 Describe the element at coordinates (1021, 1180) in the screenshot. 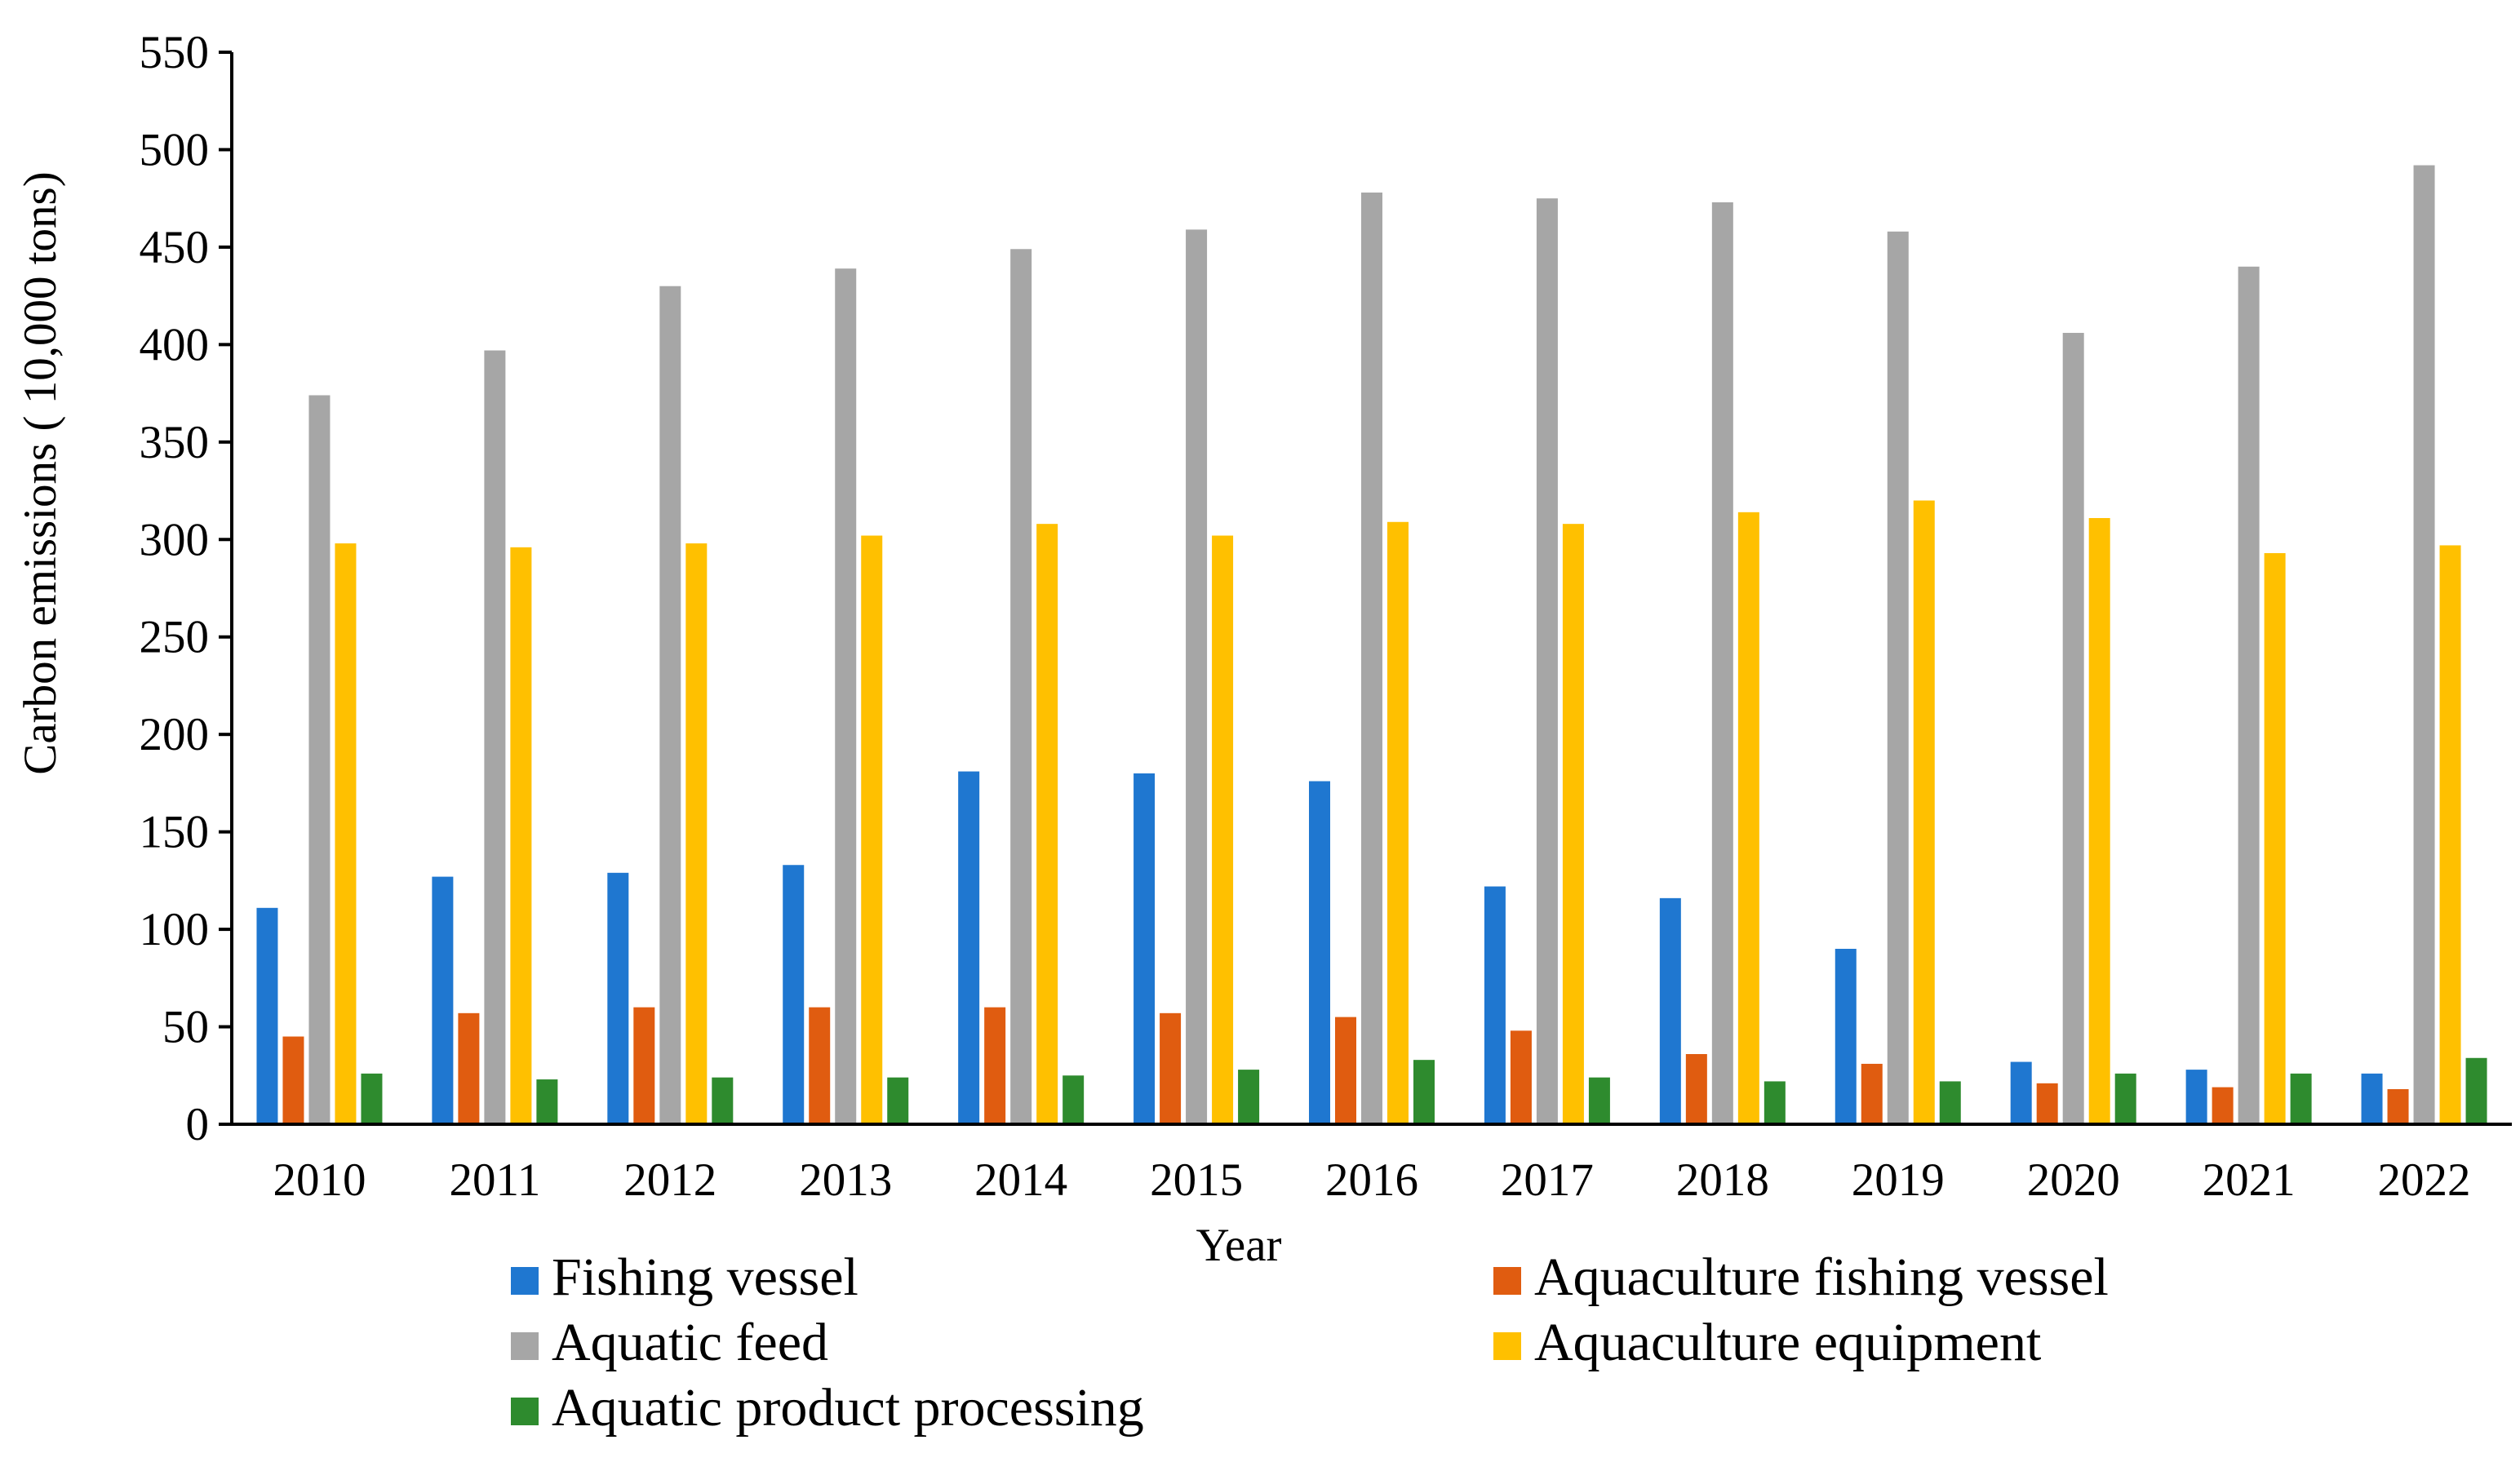

I see `x-tick-label: 2014` at that location.